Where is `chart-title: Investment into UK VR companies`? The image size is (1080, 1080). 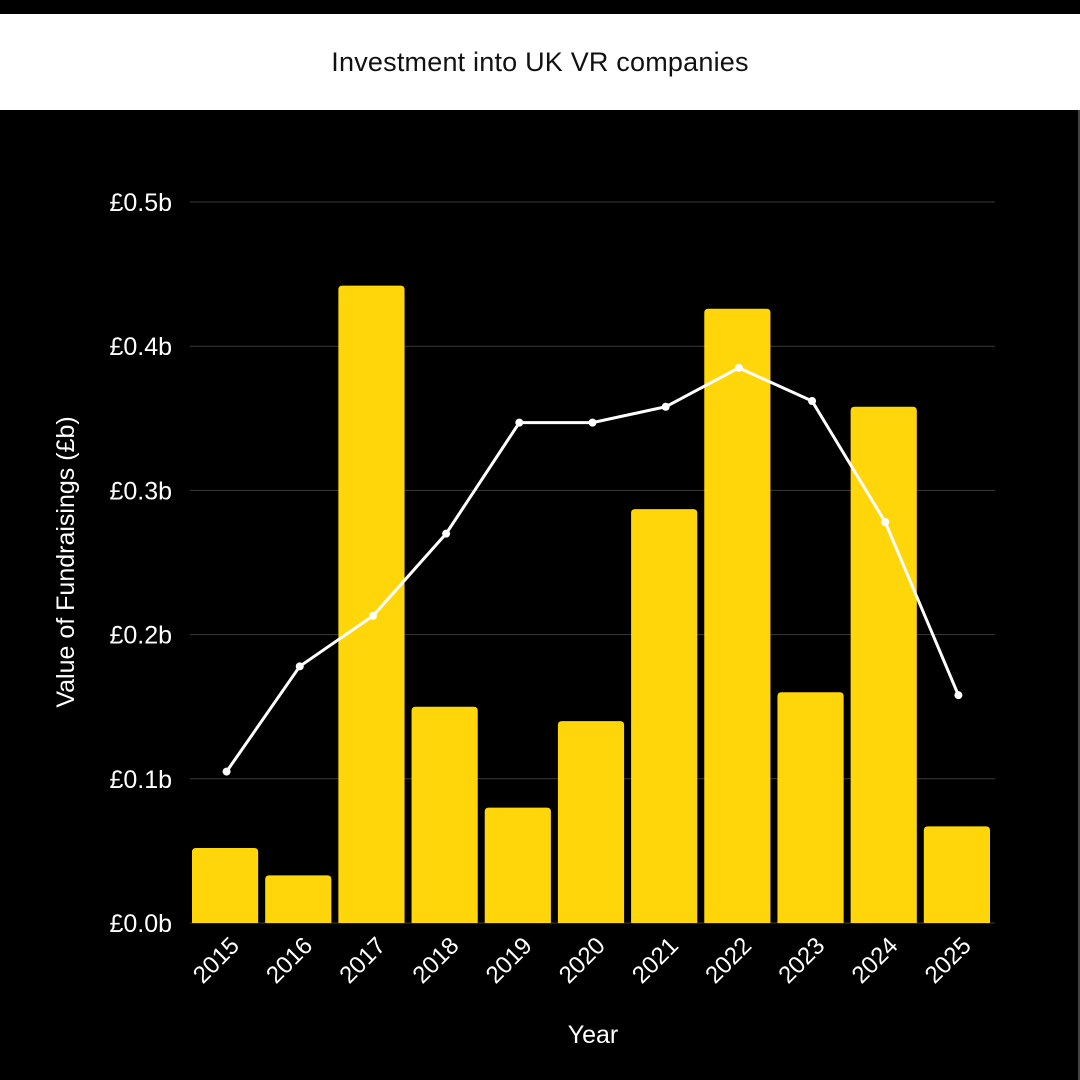 chart-title: Investment into UK VR companies is located at coordinates (540, 61).